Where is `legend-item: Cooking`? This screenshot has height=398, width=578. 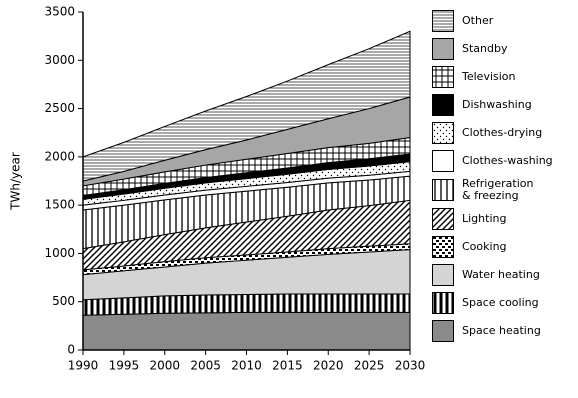
legend-item: Cooking is located at coordinates (504, 247).